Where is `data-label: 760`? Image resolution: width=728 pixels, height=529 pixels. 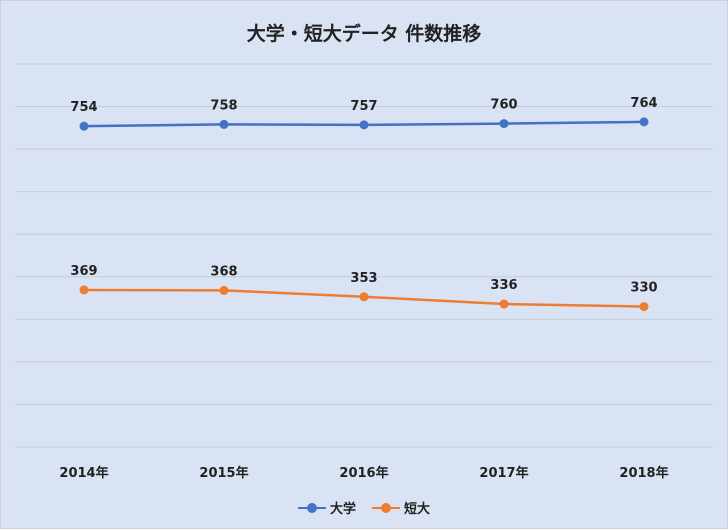 data-label: 760 is located at coordinates (503, 105).